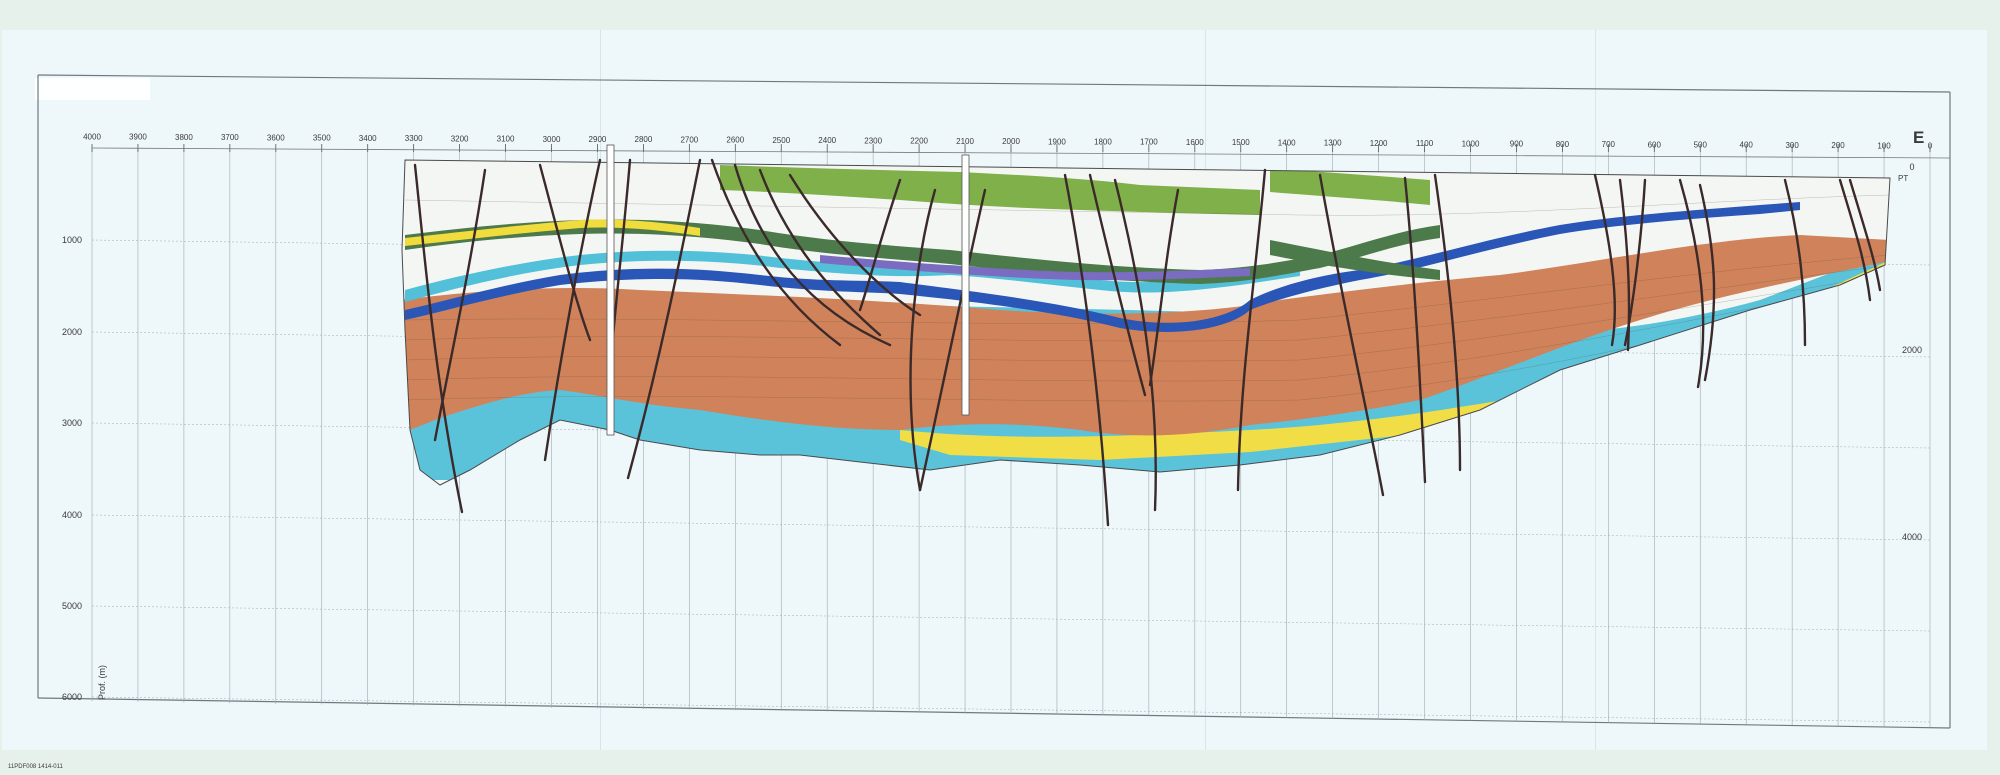  I want to click on shotpoint-label: 600, so click(1655, 144).